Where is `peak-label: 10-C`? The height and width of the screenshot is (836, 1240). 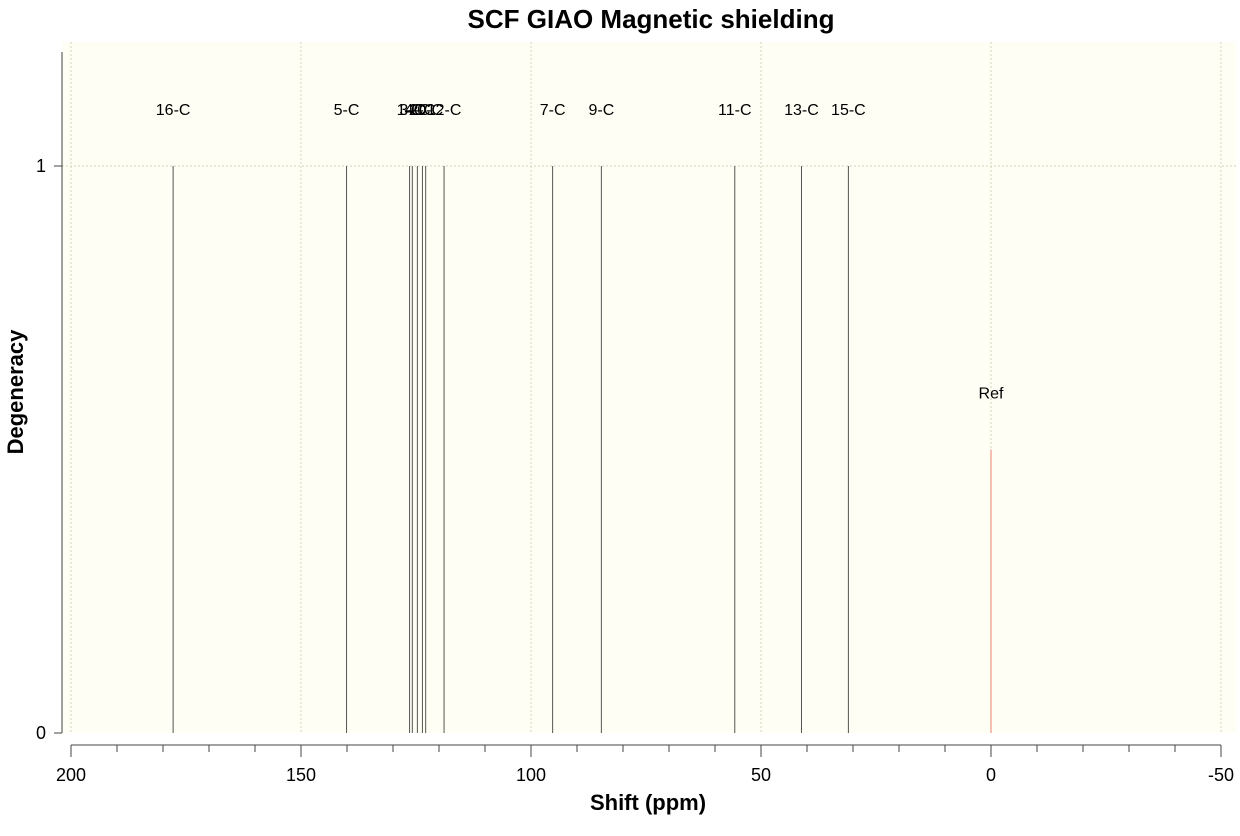
peak-label: 10-C is located at coordinates (425, 110).